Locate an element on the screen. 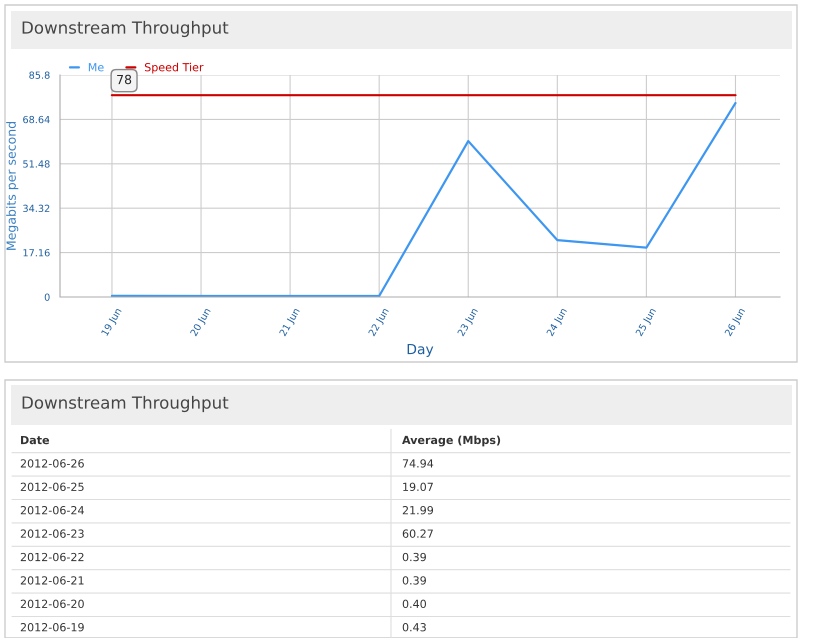 The width and height of the screenshot is (817, 638). text: Downstream Throughput is located at coordinates (125, 404).